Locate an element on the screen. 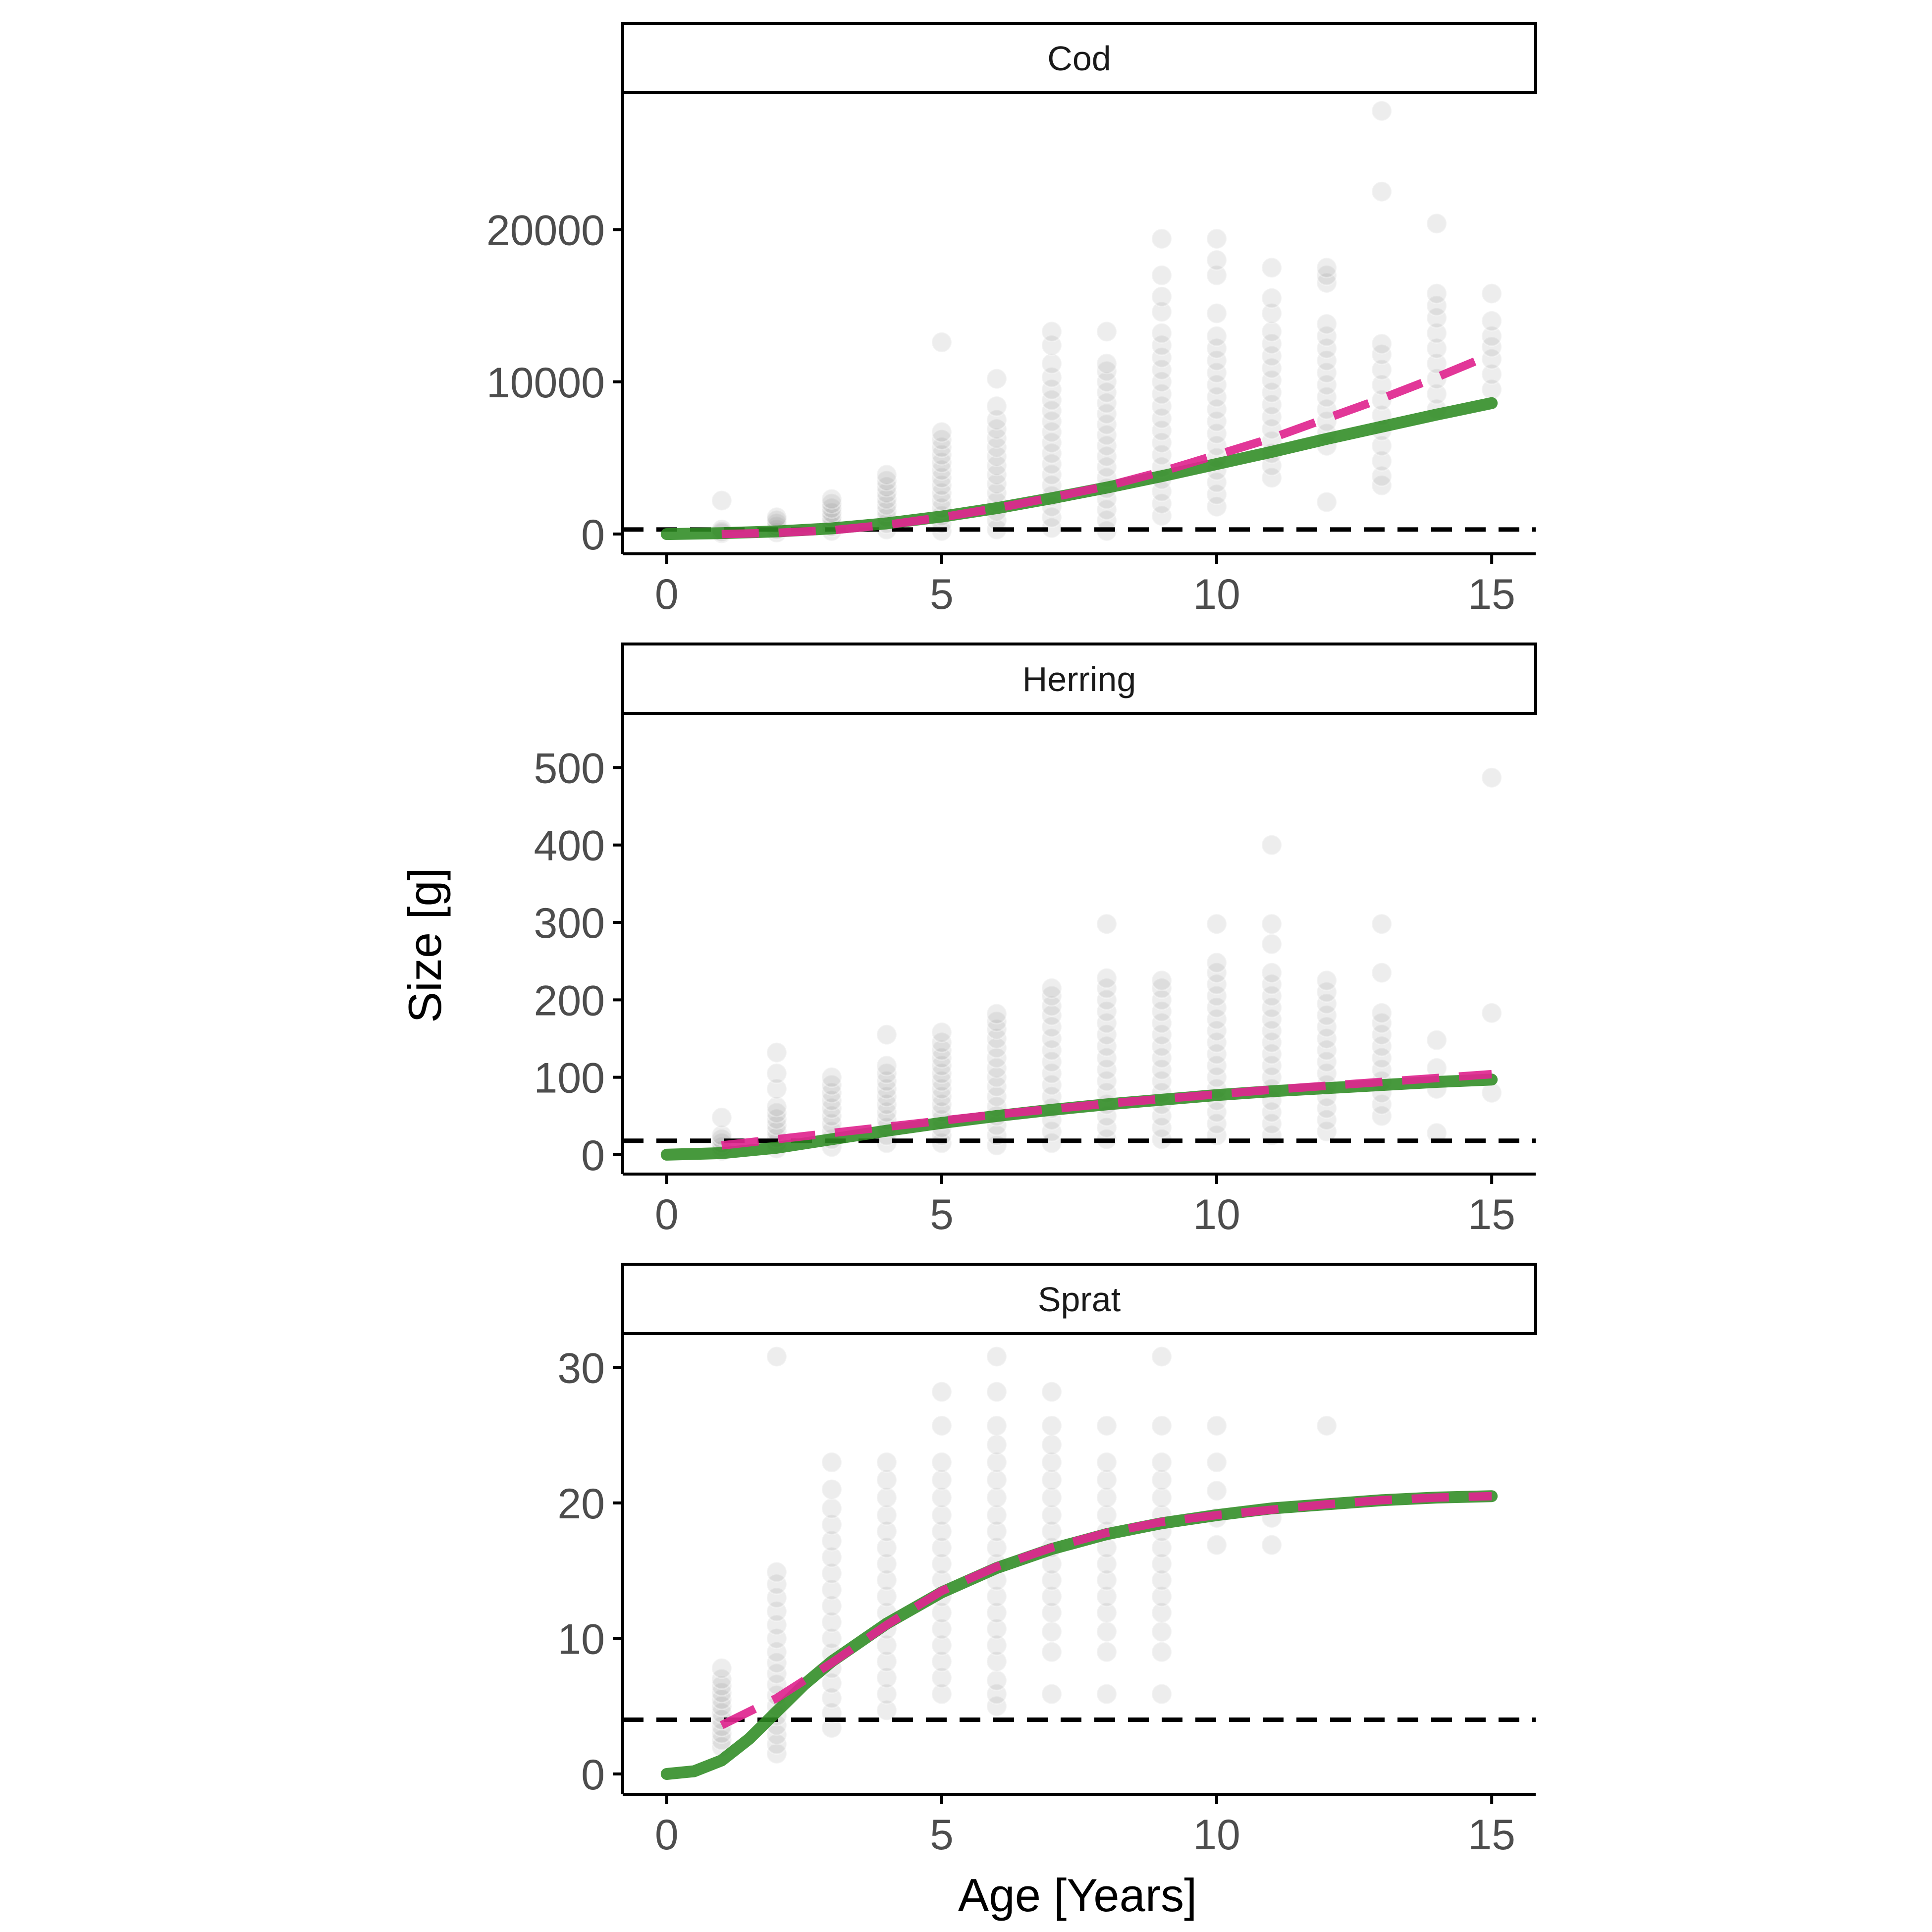 The height and width of the screenshot is (1932, 1932). strip-label: Cod is located at coordinates (1079, 58).